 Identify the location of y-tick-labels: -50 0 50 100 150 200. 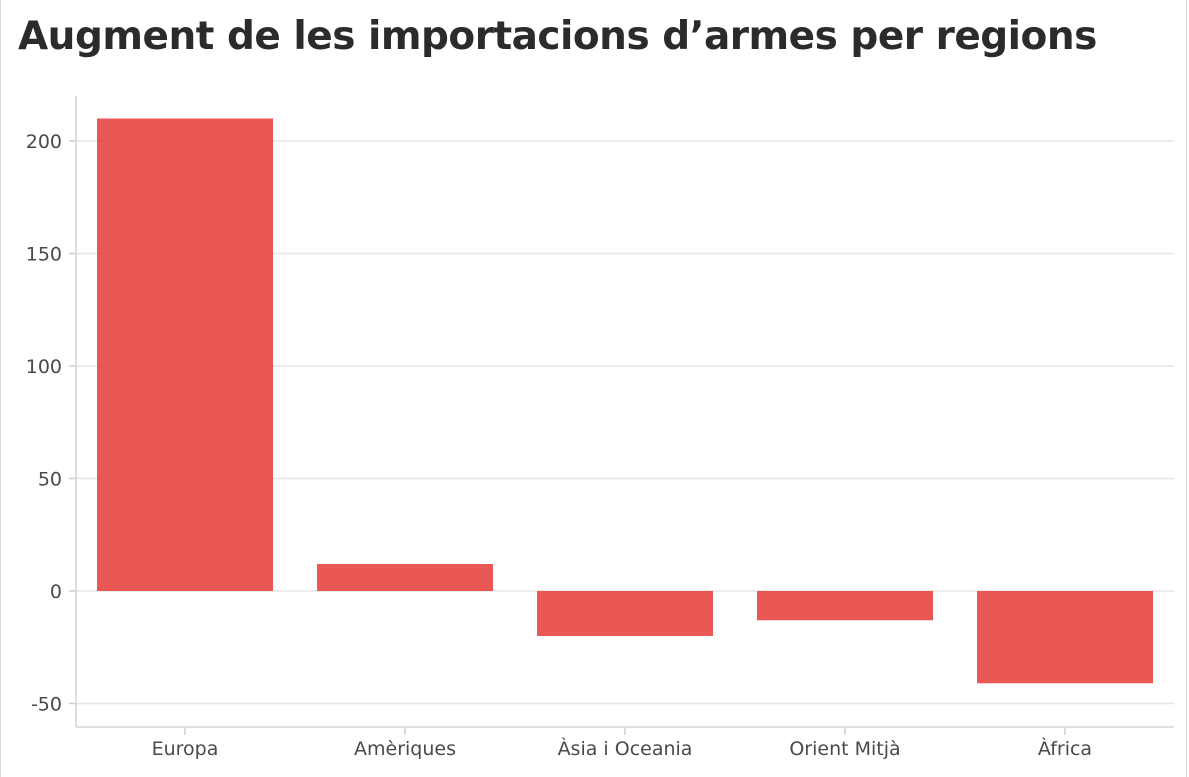
(44, 423).